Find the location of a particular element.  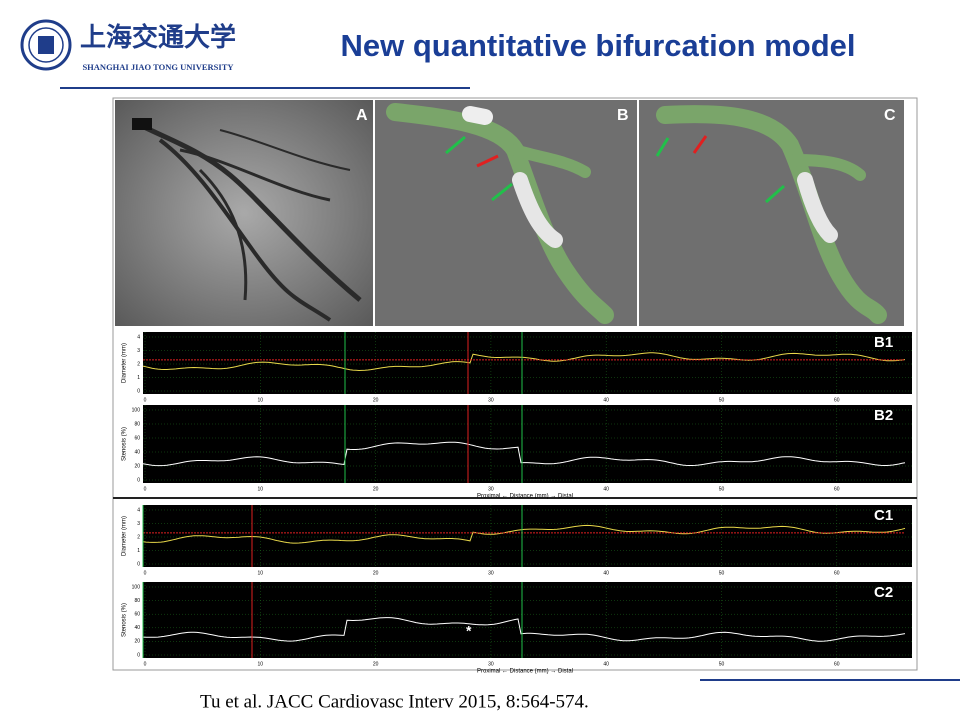

panel-label: B is located at coordinates (623, 115).